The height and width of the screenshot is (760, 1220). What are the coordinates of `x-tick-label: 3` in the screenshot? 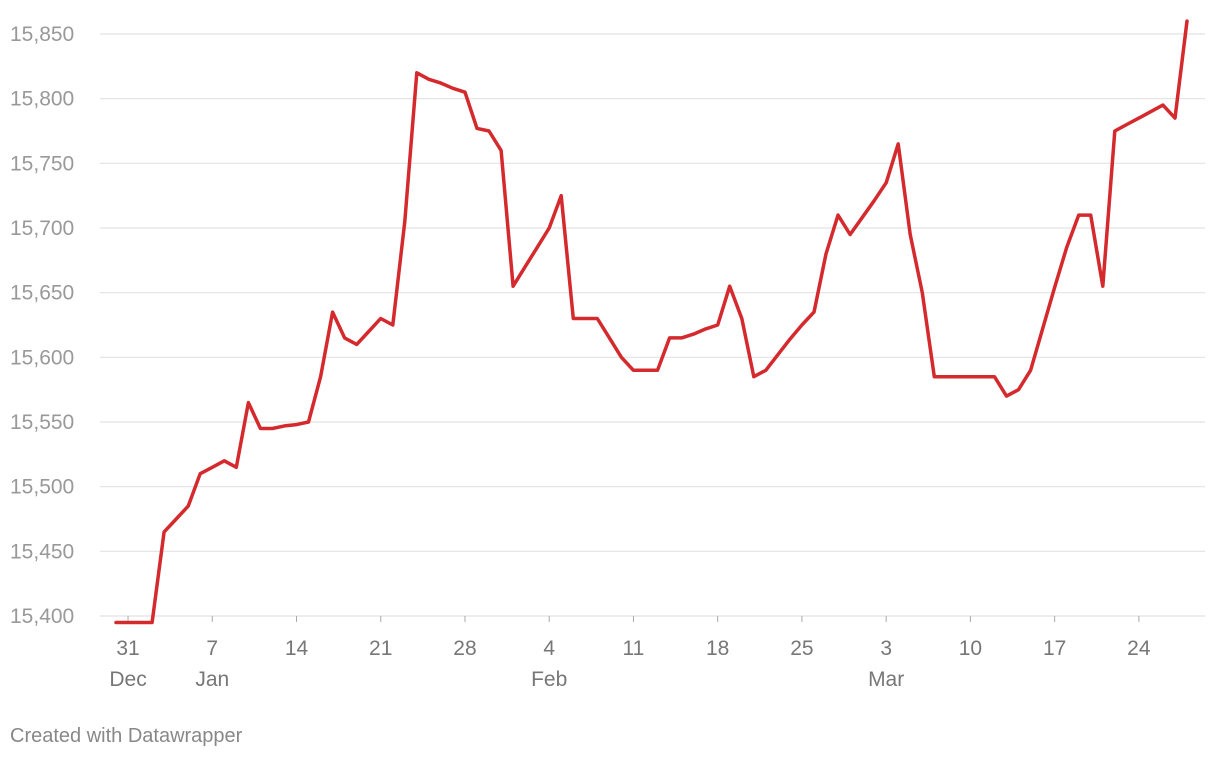 It's located at (886, 648).